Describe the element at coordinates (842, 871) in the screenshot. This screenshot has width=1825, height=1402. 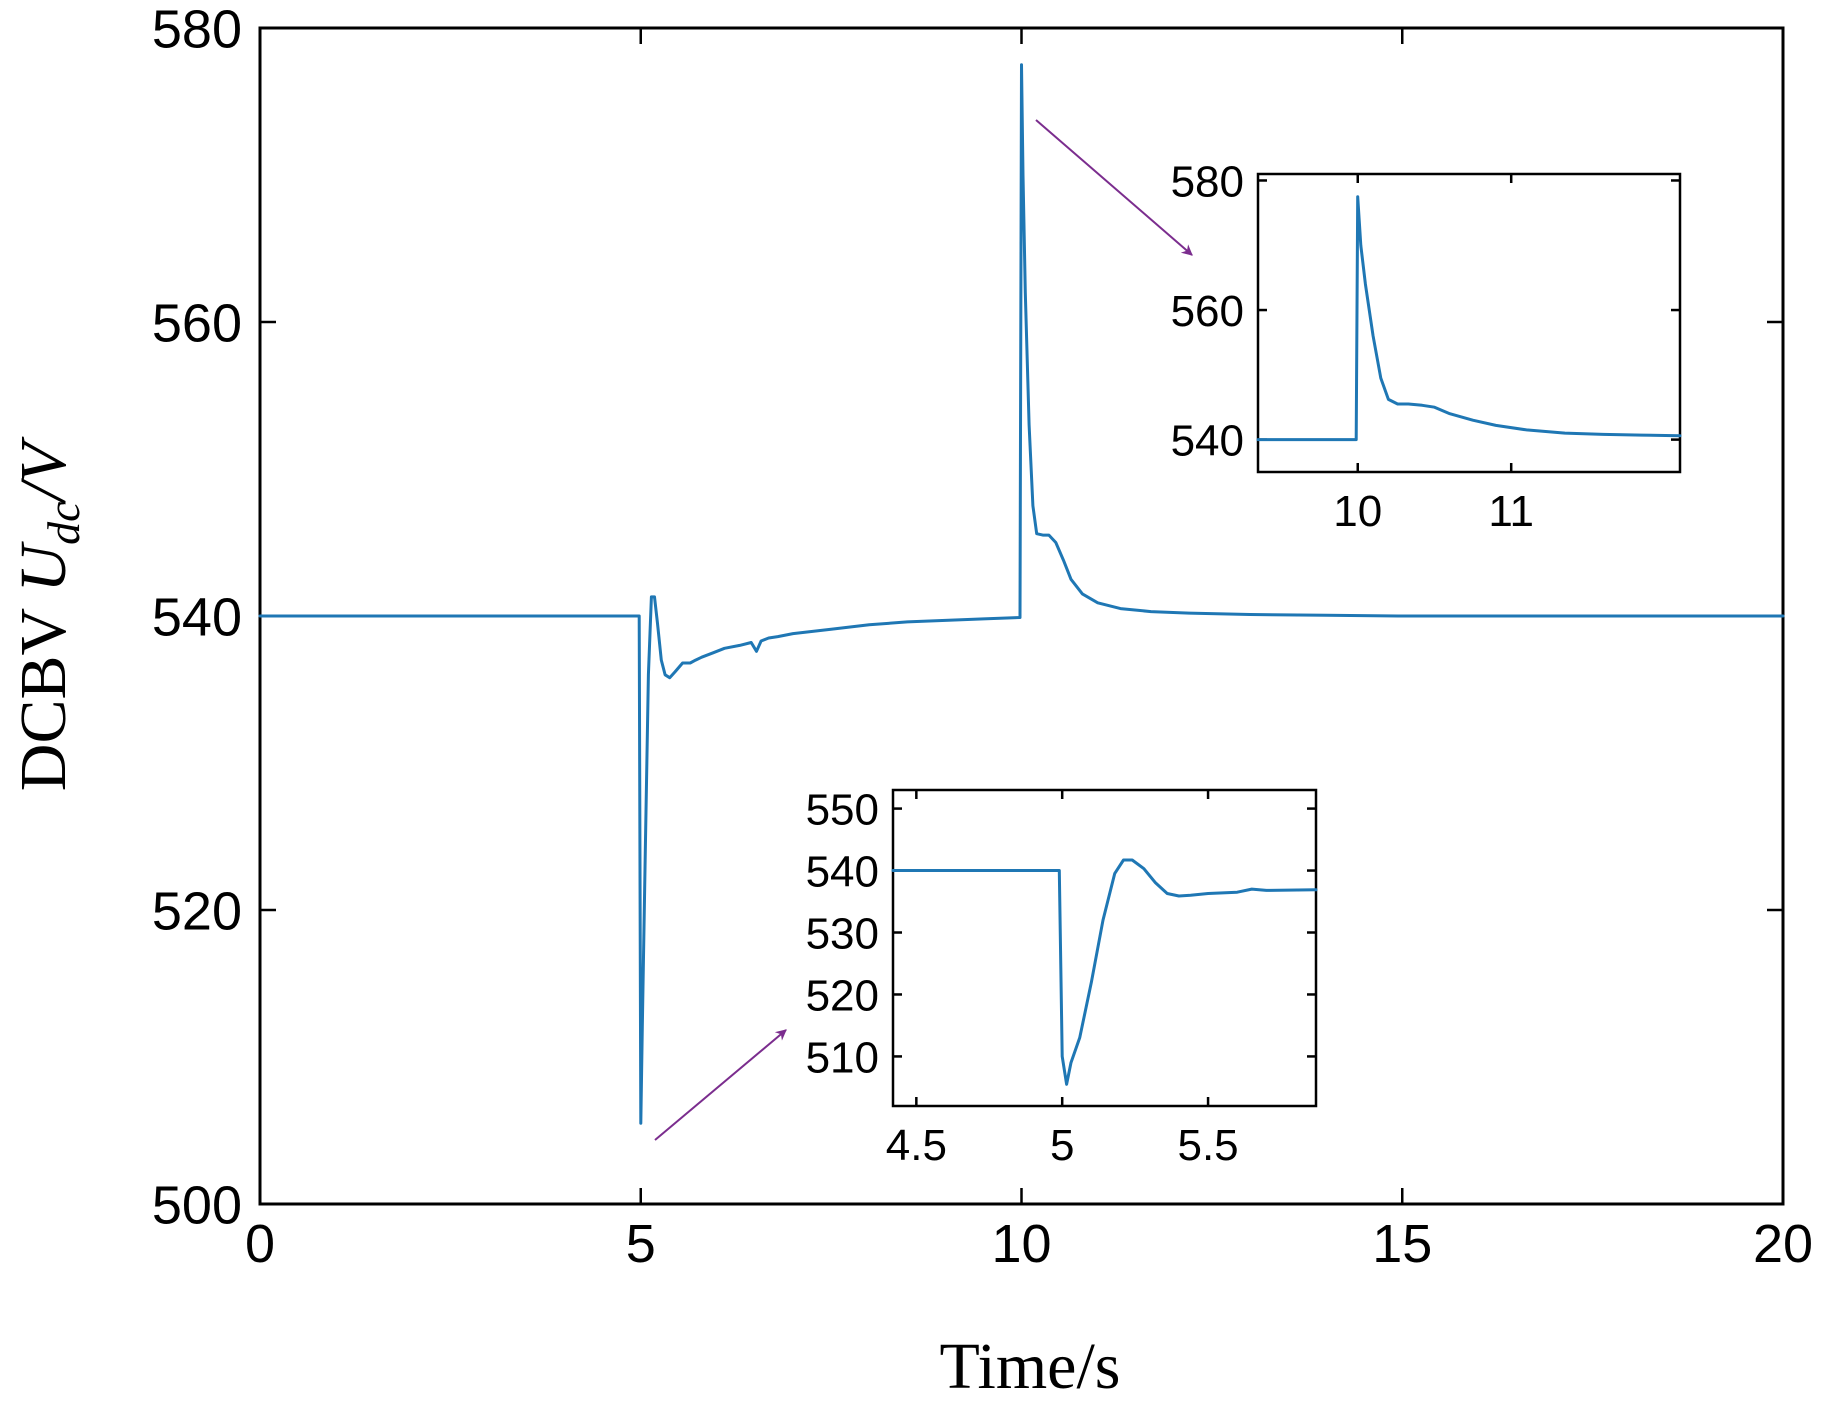
I see `inset-bottom-ytick-label-3: 540` at that location.